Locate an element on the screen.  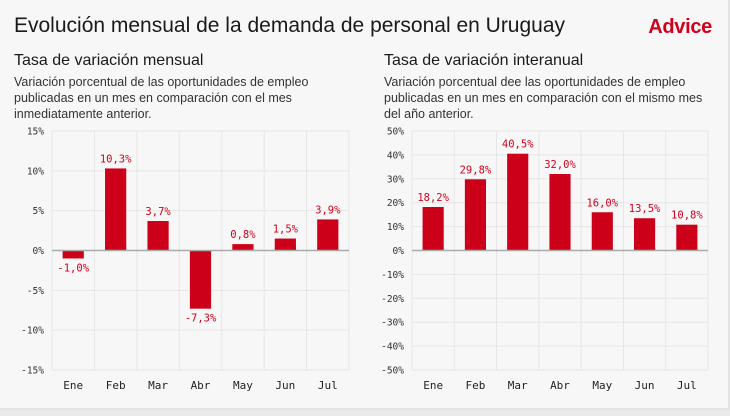
data-label: 18,2% is located at coordinates (433, 198).